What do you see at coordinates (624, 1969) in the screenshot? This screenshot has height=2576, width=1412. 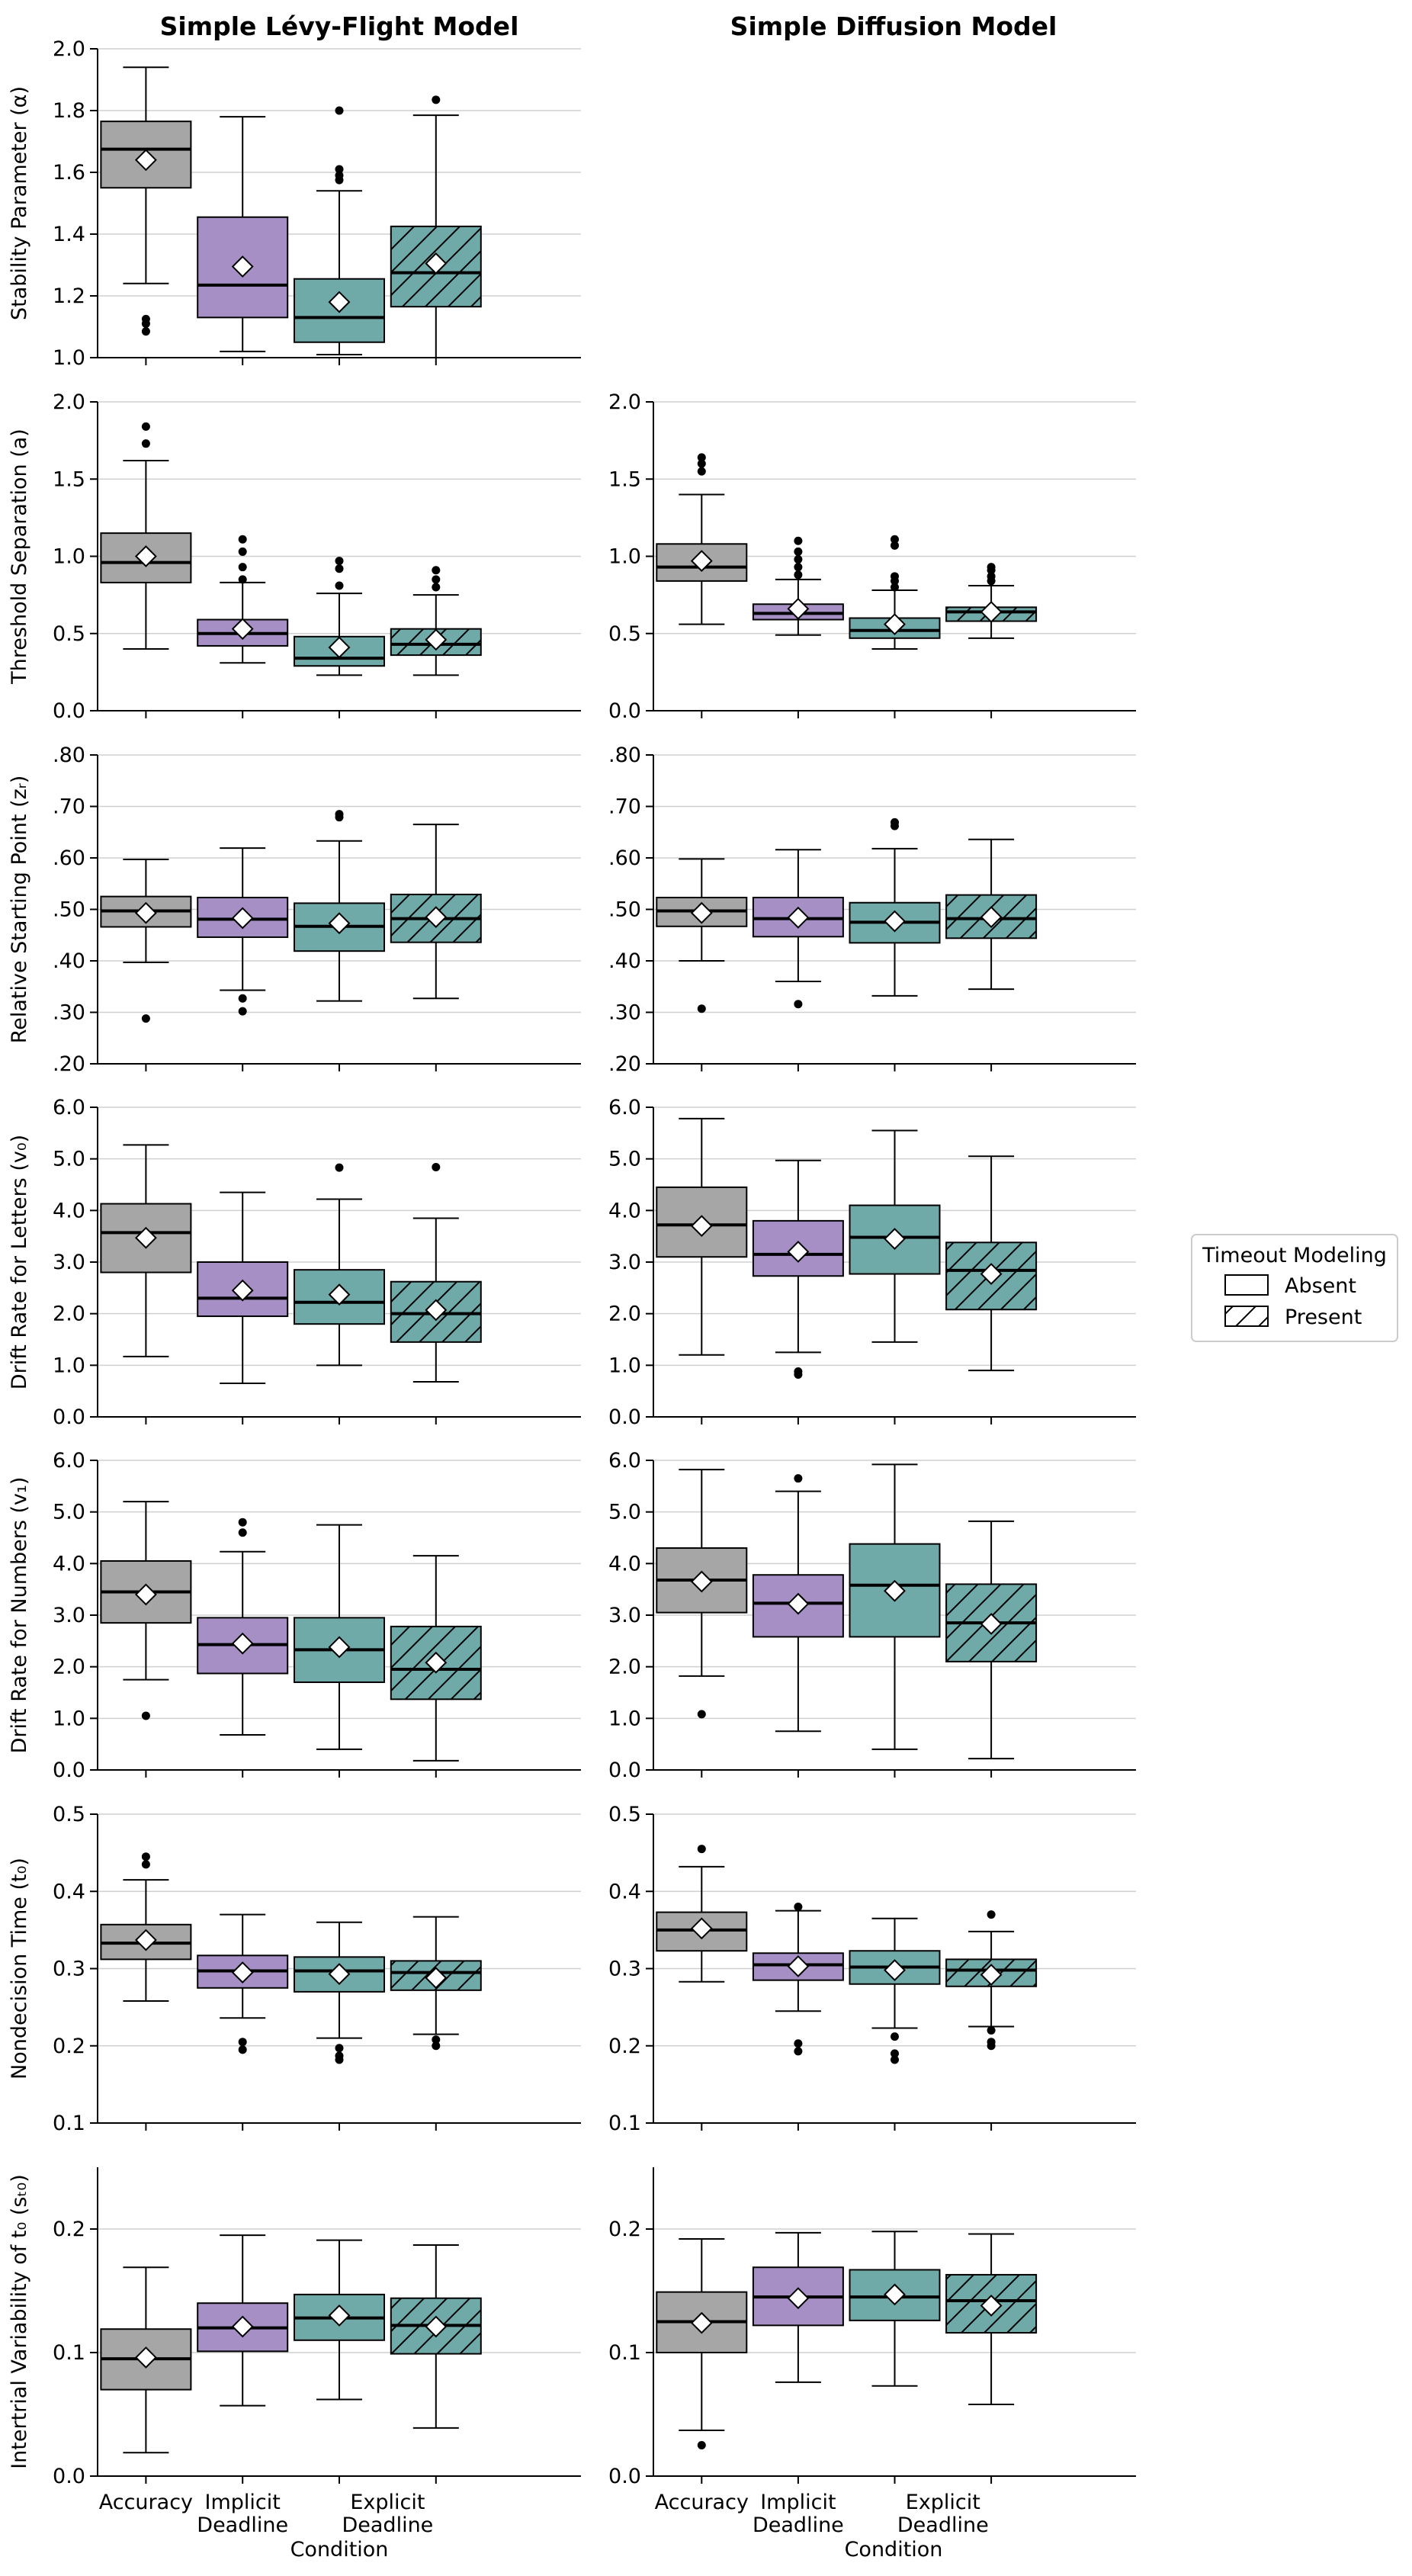 I see `y-tick-label: 0.3` at bounding box center [624, 1969].